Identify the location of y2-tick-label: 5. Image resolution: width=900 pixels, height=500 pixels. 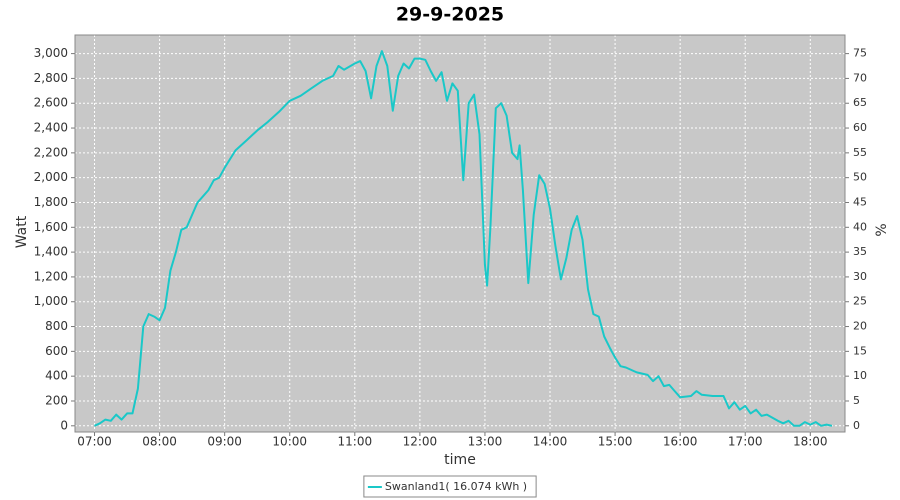
(856, 400).